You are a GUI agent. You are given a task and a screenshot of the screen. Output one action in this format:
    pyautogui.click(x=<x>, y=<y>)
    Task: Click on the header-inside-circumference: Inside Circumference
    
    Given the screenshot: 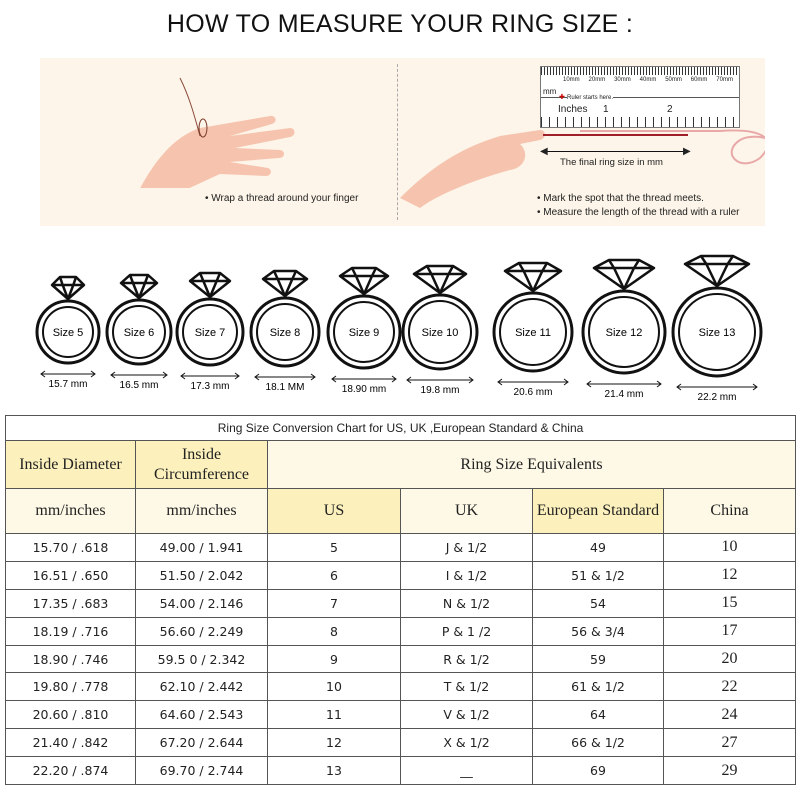 What is the action you would take?
    pyautogui.click(x=201, y=464)
    